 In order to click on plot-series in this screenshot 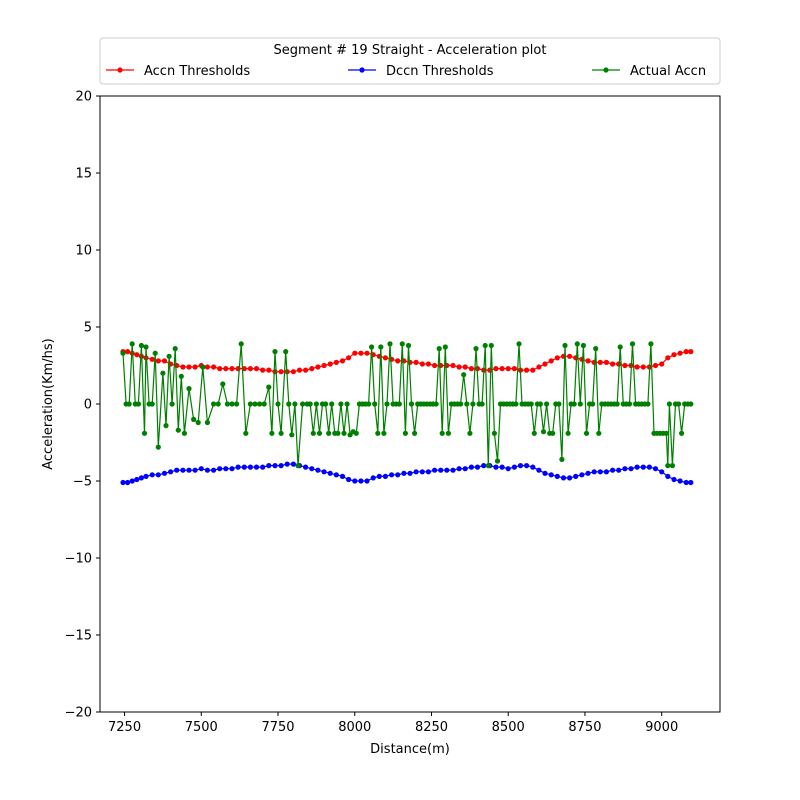, I will do `click(407, 413)`.